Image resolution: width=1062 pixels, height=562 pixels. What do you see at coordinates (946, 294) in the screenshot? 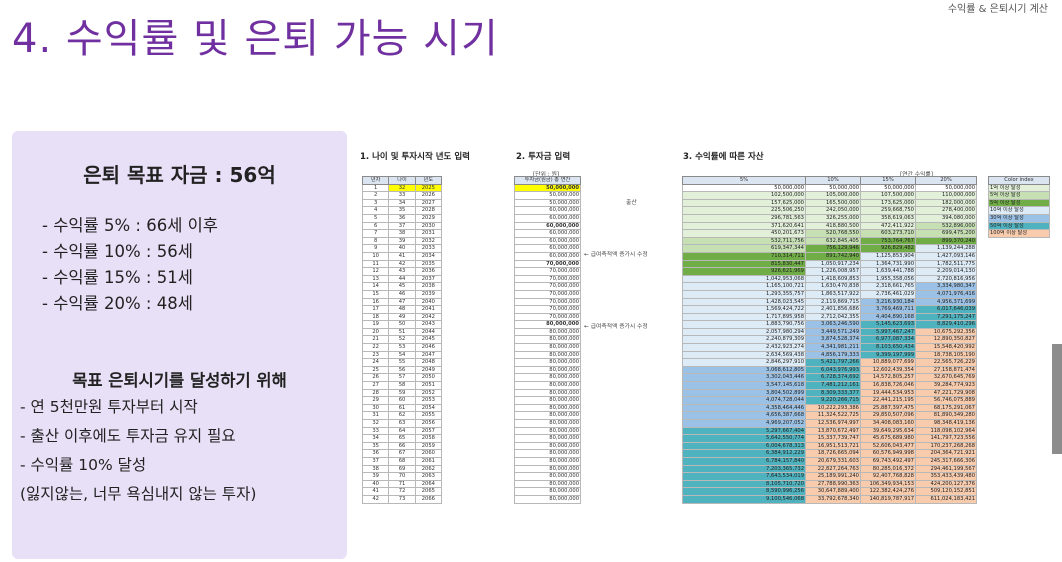
I see `asset-cell: 4,071,976,416` at bounding box center [946, 294].